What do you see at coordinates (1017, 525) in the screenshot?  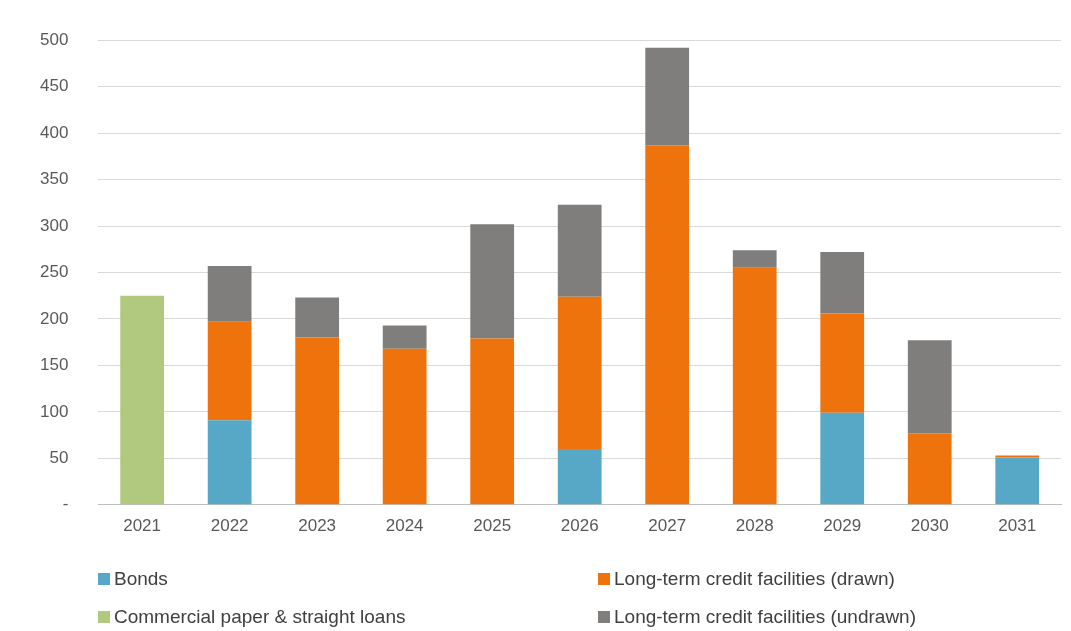 I see `x-tick-label: 2031` at bounding box center [1017, 525].